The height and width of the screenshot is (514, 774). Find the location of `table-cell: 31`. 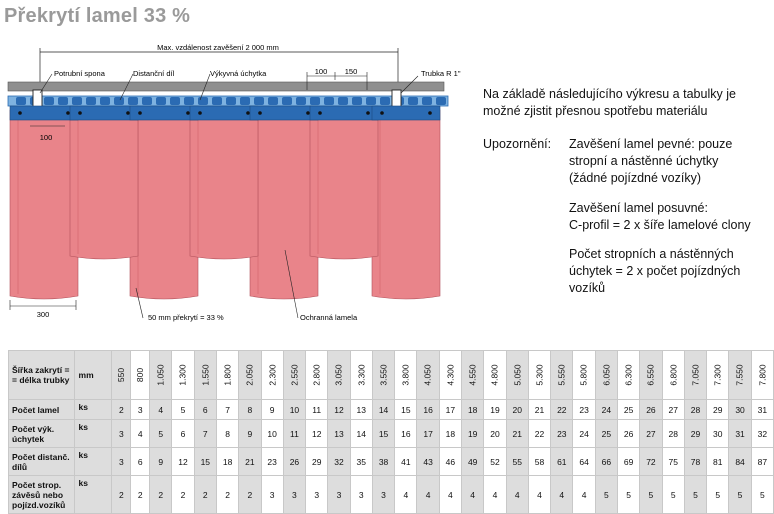

table-cell: 31 is located at coordinates (762, 409).